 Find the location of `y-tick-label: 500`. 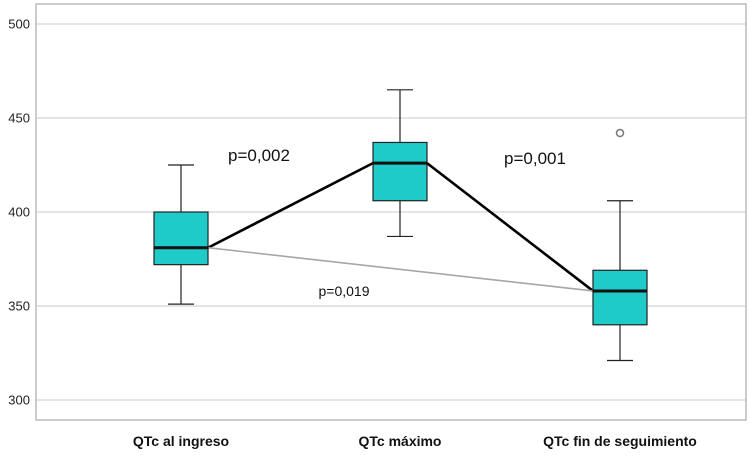

y-tick-label: 500 is located at coordinates (19, 24).